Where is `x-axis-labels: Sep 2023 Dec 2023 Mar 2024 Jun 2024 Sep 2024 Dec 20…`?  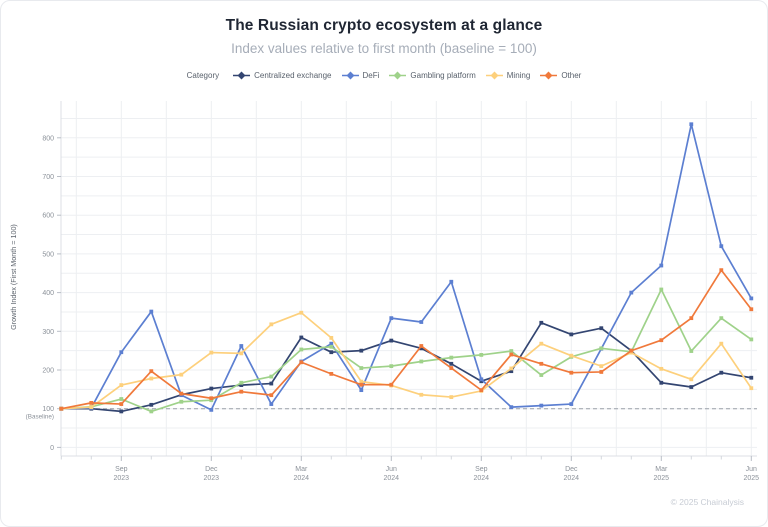 x-axis-labels: Sep 2023 Dec 2023 Mar 2024 Jun 2024 Sep 2024 Dec 20… is located at coordinates (437, 474).